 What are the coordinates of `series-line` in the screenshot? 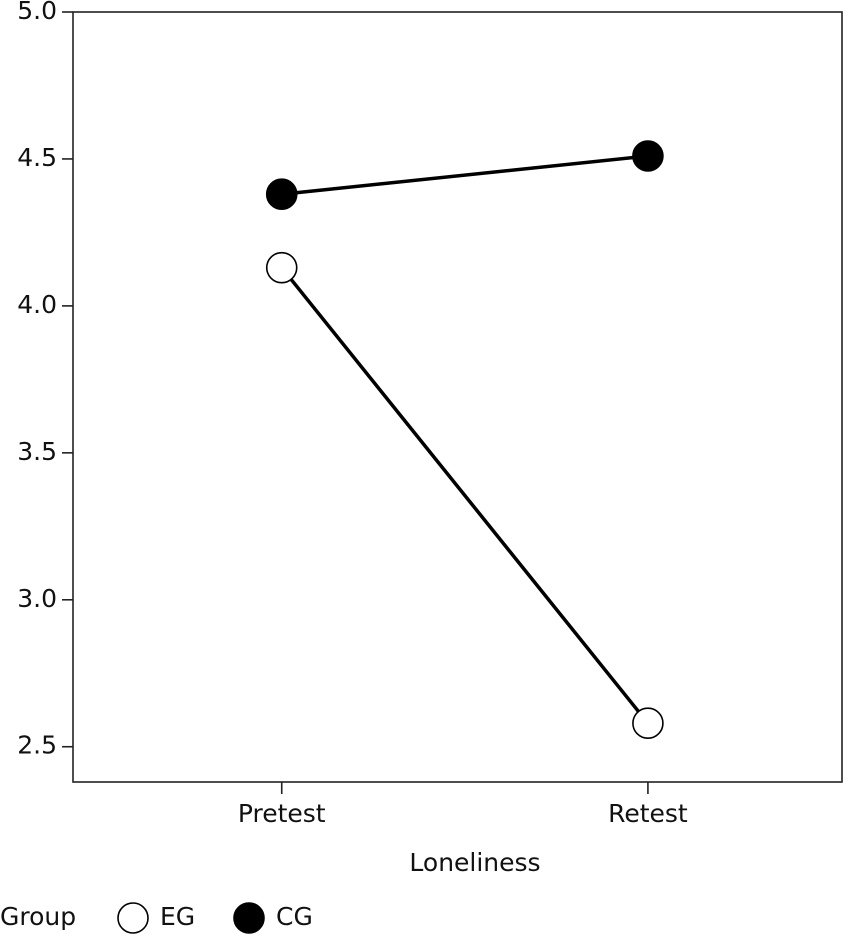 It's located at (465, 175).